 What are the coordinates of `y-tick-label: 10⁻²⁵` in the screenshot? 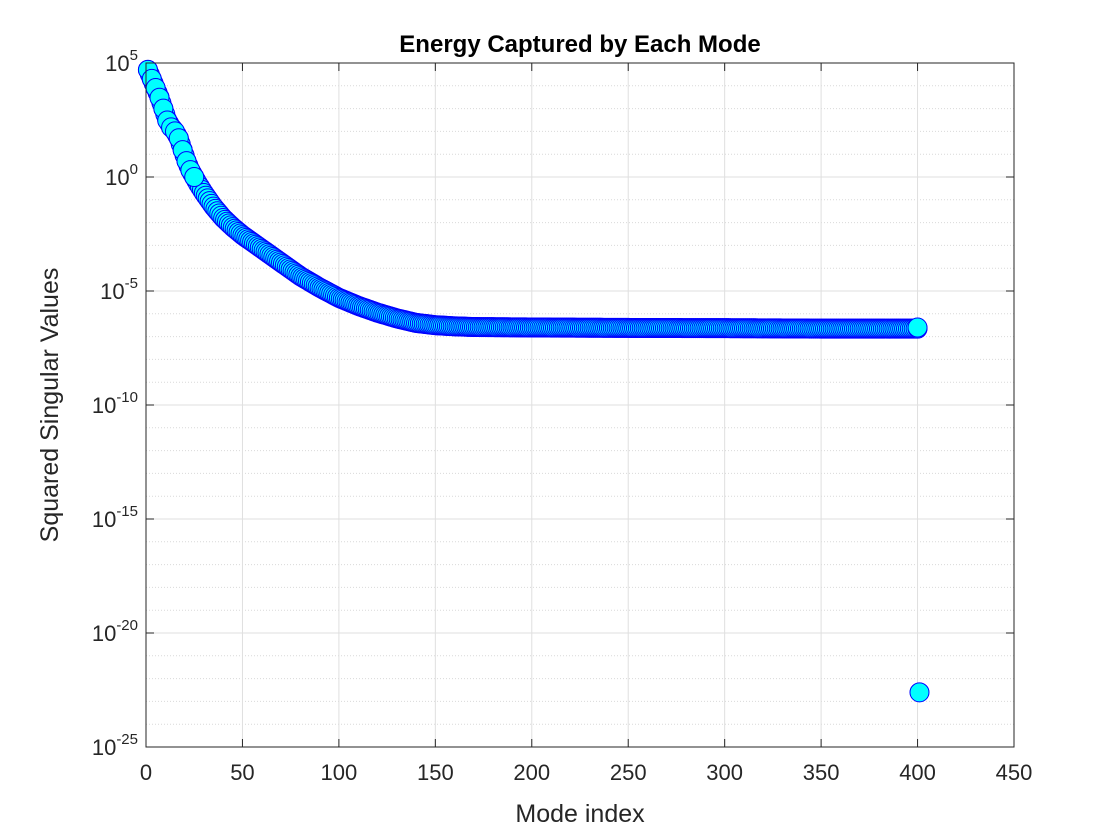 It's located at (115, 745).